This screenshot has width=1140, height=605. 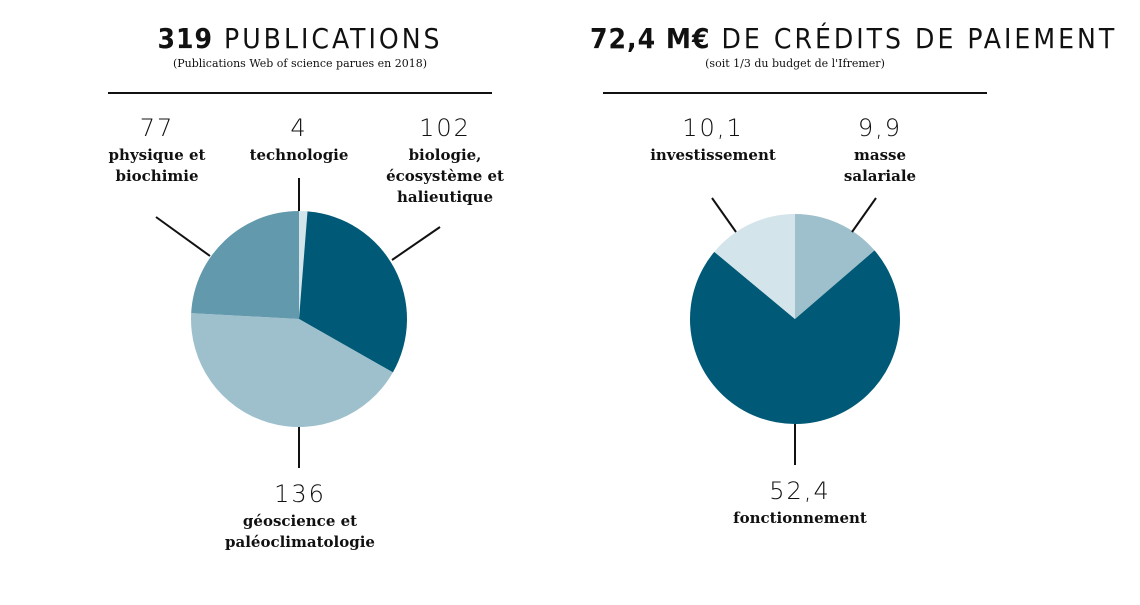 I want to click on pie-1-label-2-0: investissement, so click(x=713, y=155).